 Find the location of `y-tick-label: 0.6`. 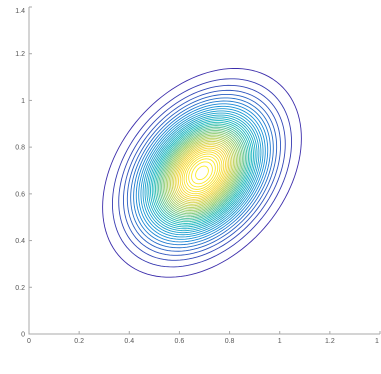

y-tick-label: 0.6 is located at coordinates (20, 194).